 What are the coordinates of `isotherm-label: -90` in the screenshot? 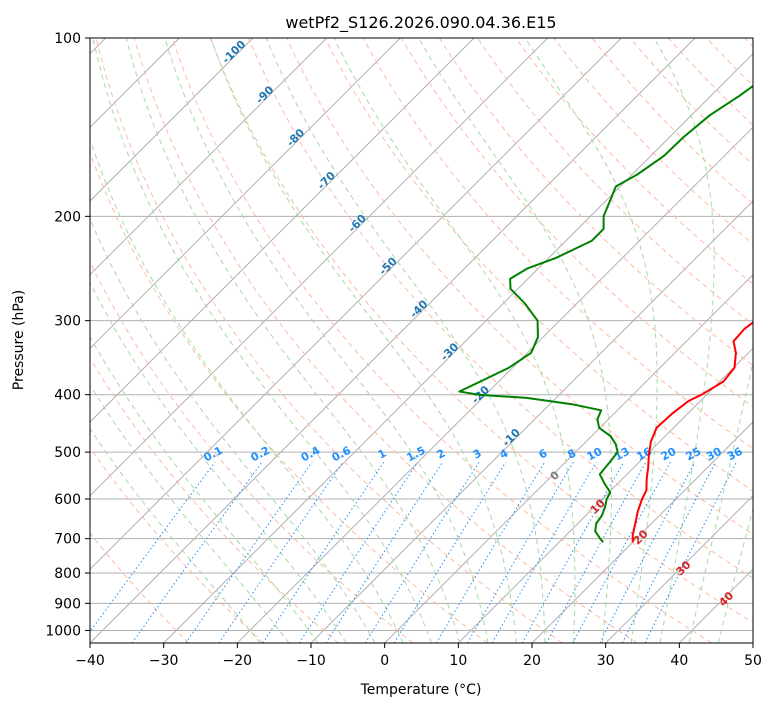 It's located at (264, 94).